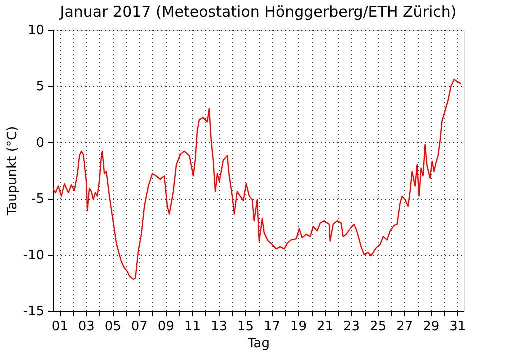 The width and height of the screenshot is (530, 350). Describe the element at coordinates (40, 143) in the screenshot. I see `y-tick-label: 0` at that location.